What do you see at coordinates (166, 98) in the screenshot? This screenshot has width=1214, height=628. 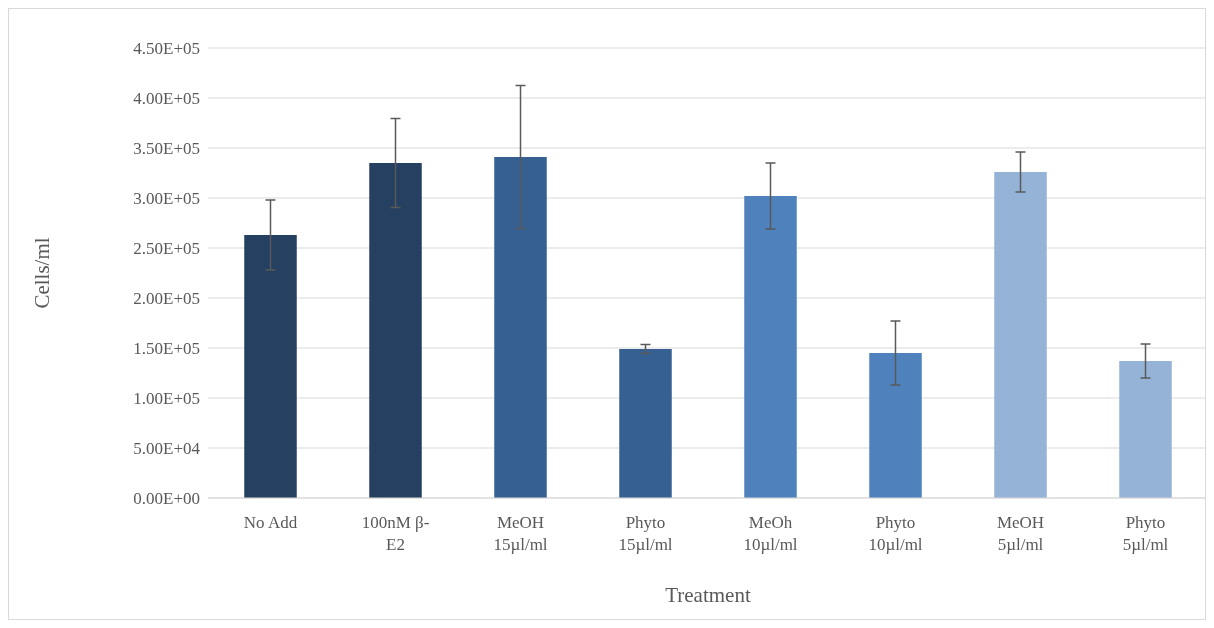 I see `y-tick-label: 4.00E+05` at bounding box center [166, 98].